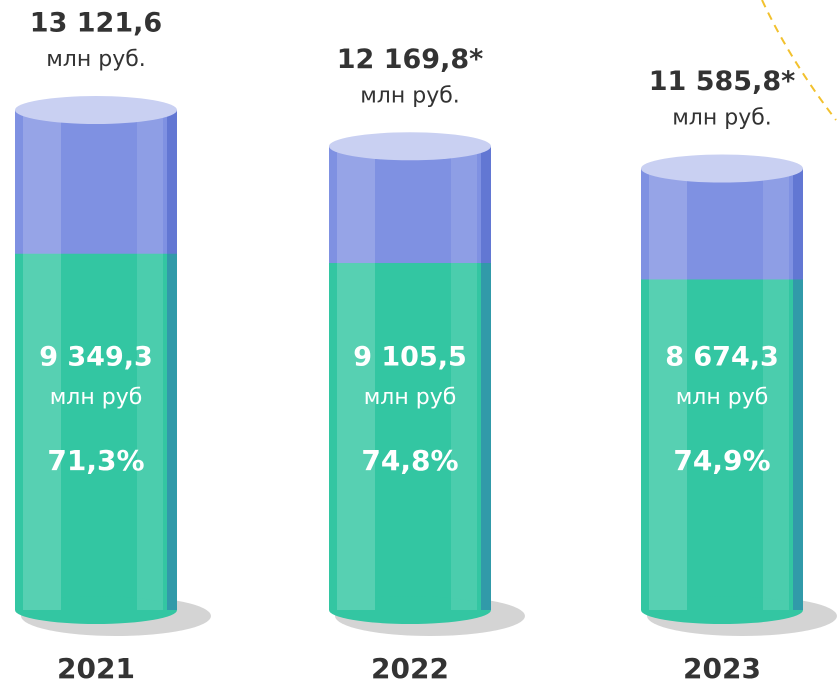 This screenshot has width=838, height=692. What do you see at coordinates (410, 59) in the screenshot?
I see `total-label: 12 169,8*` at bounding box center [410, 59].